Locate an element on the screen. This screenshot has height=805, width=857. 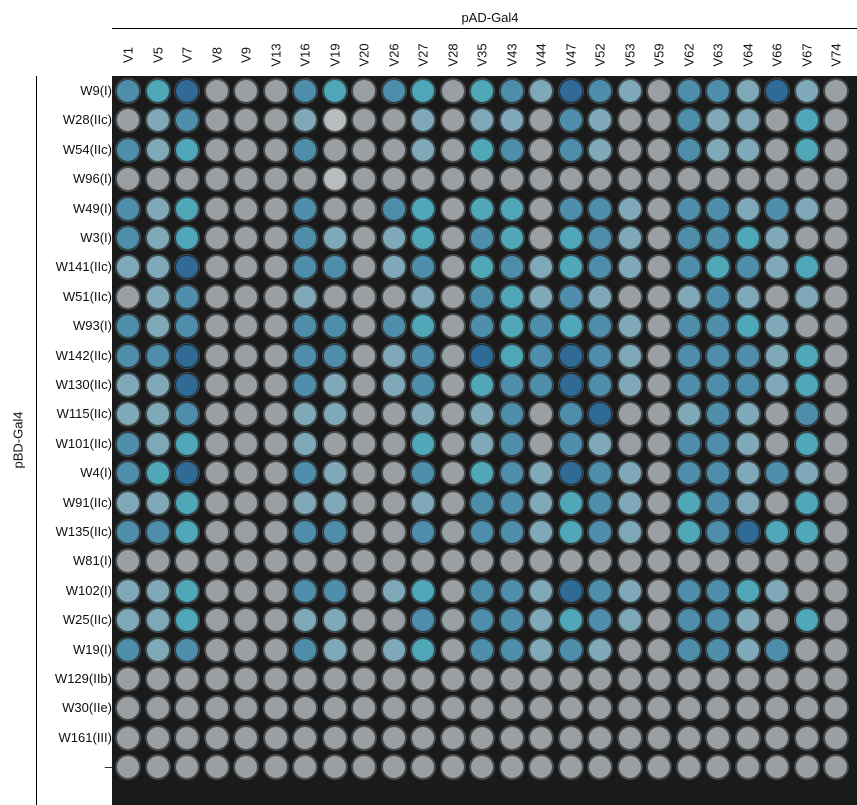
row-axis-line is located at coordinates (36, 440).